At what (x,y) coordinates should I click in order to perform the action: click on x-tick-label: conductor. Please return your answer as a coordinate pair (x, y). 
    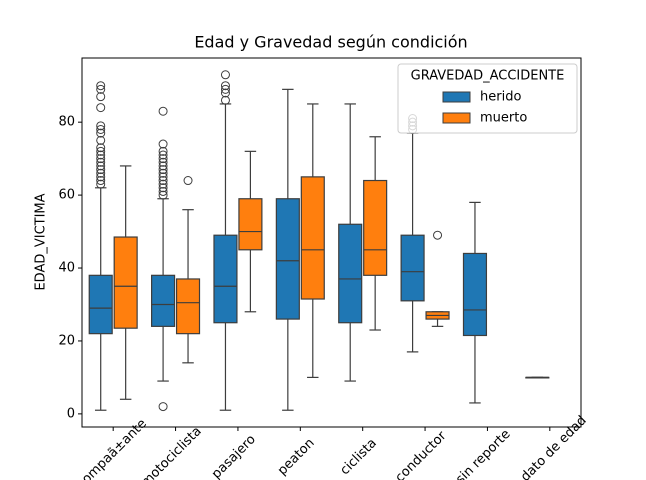
    Looking at the image, I should click on (421, 454).